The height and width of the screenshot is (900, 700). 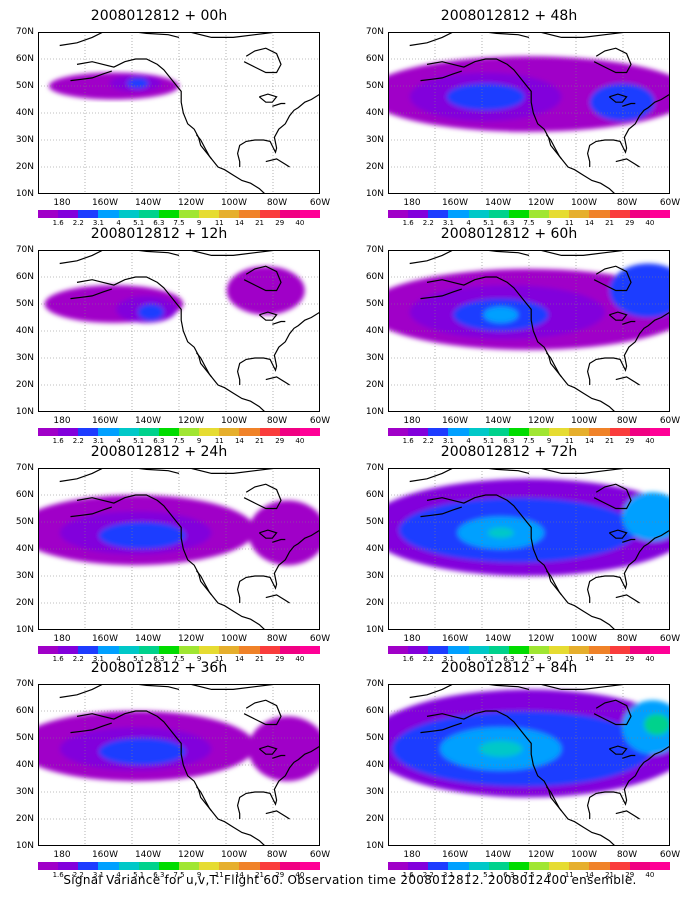 I want to click on panel-title: 2008012812 + 24h, so click(x=159, y=452).